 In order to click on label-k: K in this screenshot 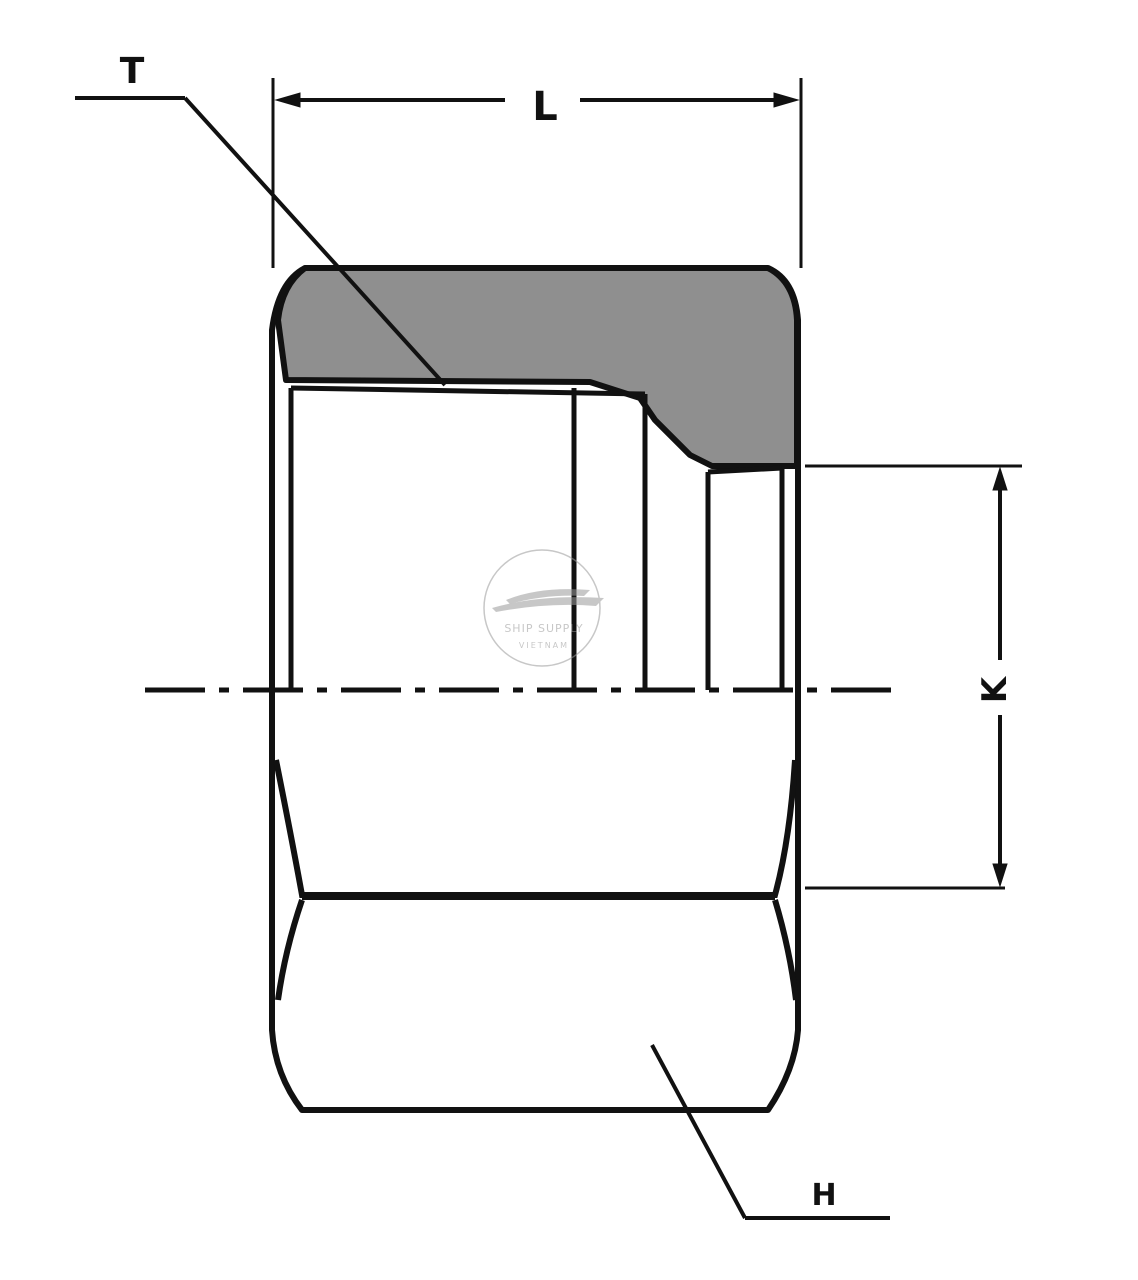, I will do `click(995, 689)`.